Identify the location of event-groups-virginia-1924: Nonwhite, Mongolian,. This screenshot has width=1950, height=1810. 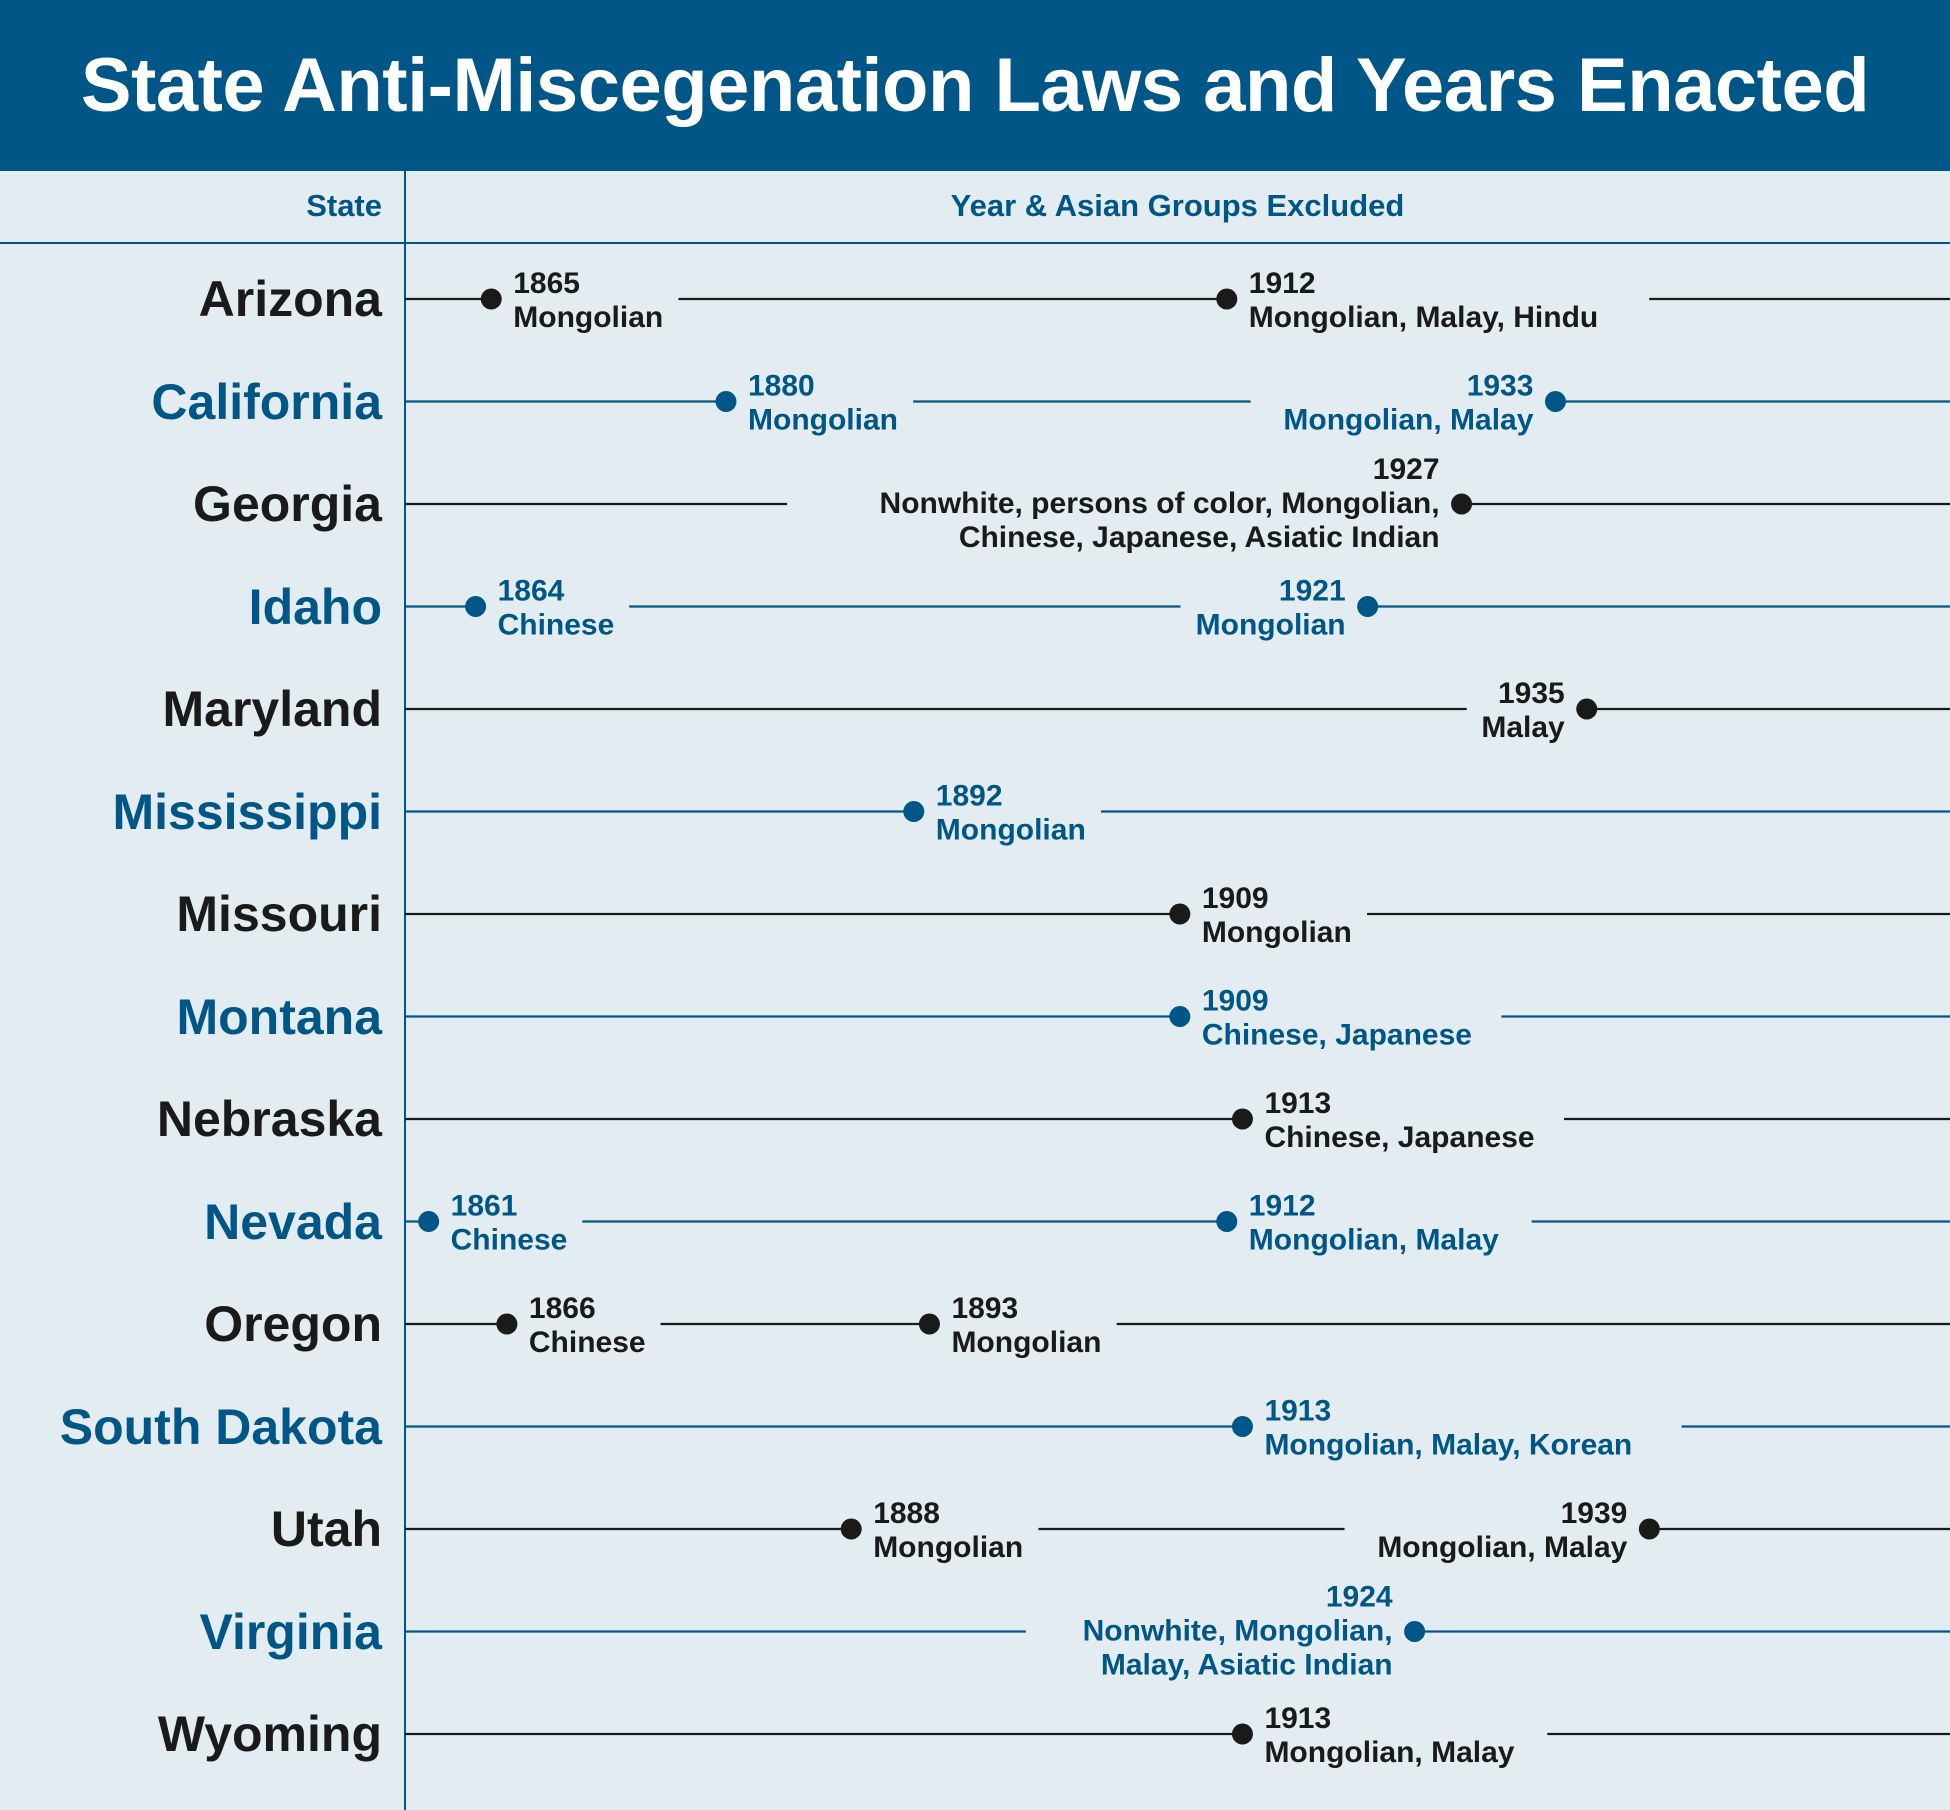
(1238, 1631).